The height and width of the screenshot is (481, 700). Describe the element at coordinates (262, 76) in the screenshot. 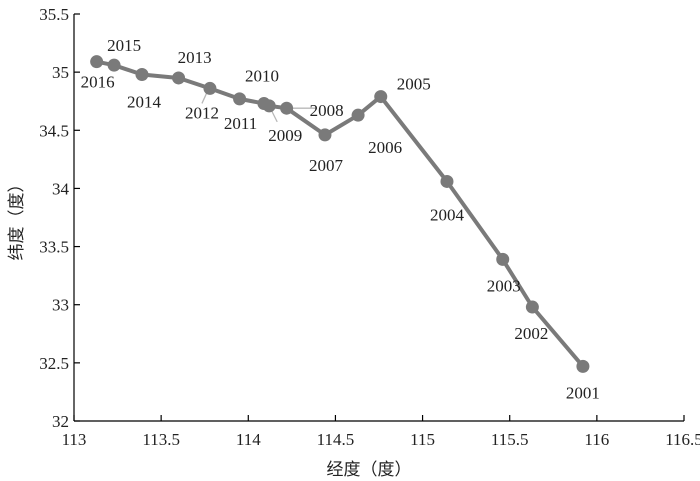

I see `point-label: 2010` at that location.